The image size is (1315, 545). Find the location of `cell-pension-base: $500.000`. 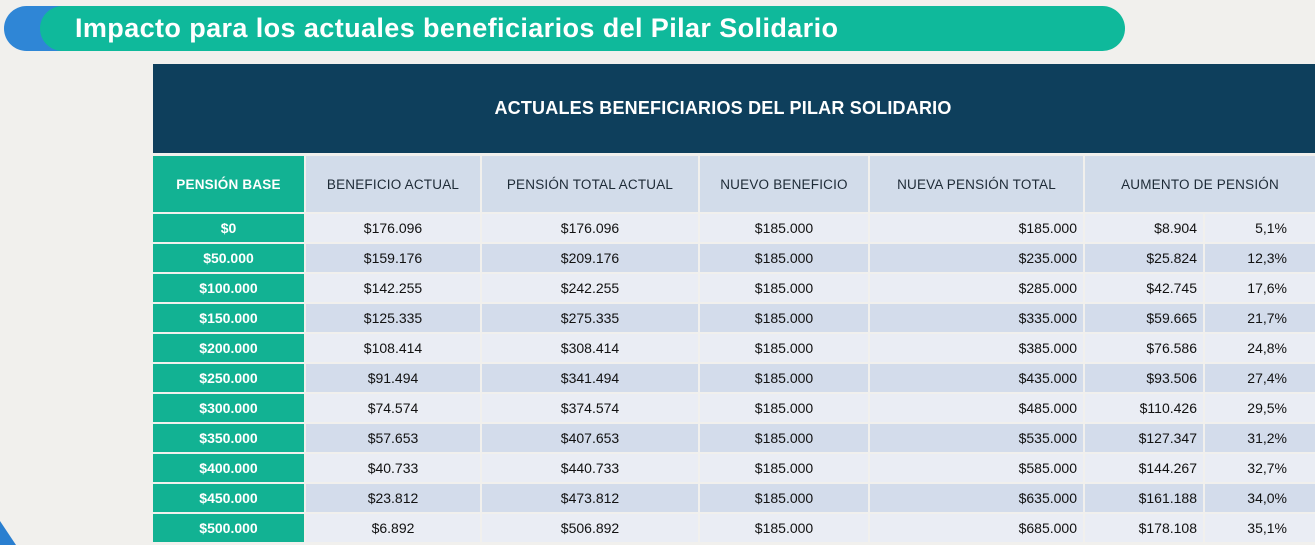

cell-pension-base: $500.000 is located at coordinates (229, 528).